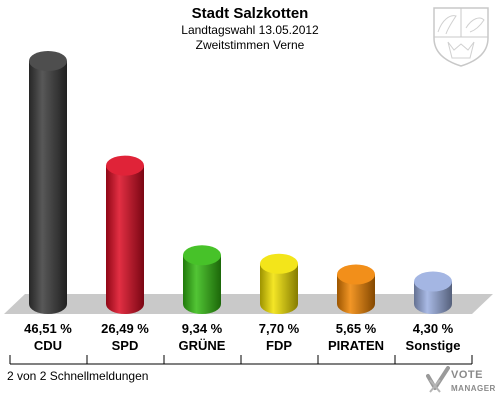 This screenshot has width=500, height=400. I want to click on brand-name-line1: VOTE, so click(467, 375).